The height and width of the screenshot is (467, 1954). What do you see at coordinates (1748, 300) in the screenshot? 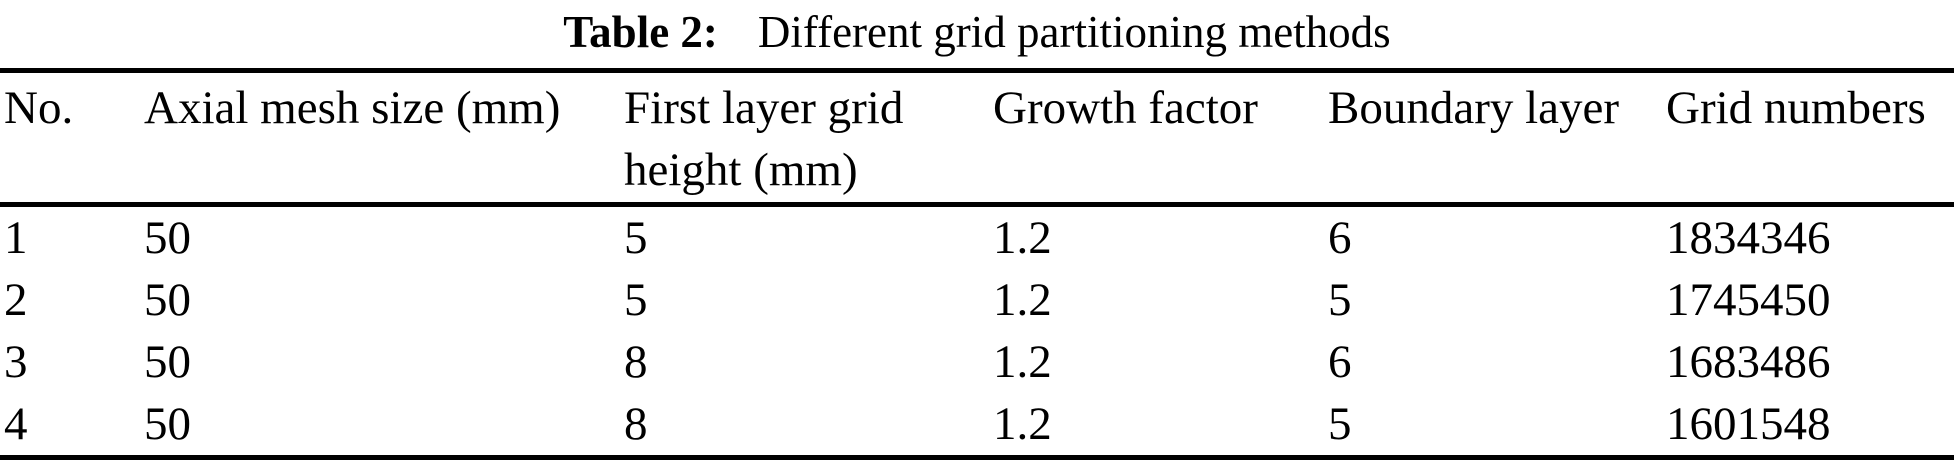
I see `table-cell: 1745450` at bounding box center [1748, 300].